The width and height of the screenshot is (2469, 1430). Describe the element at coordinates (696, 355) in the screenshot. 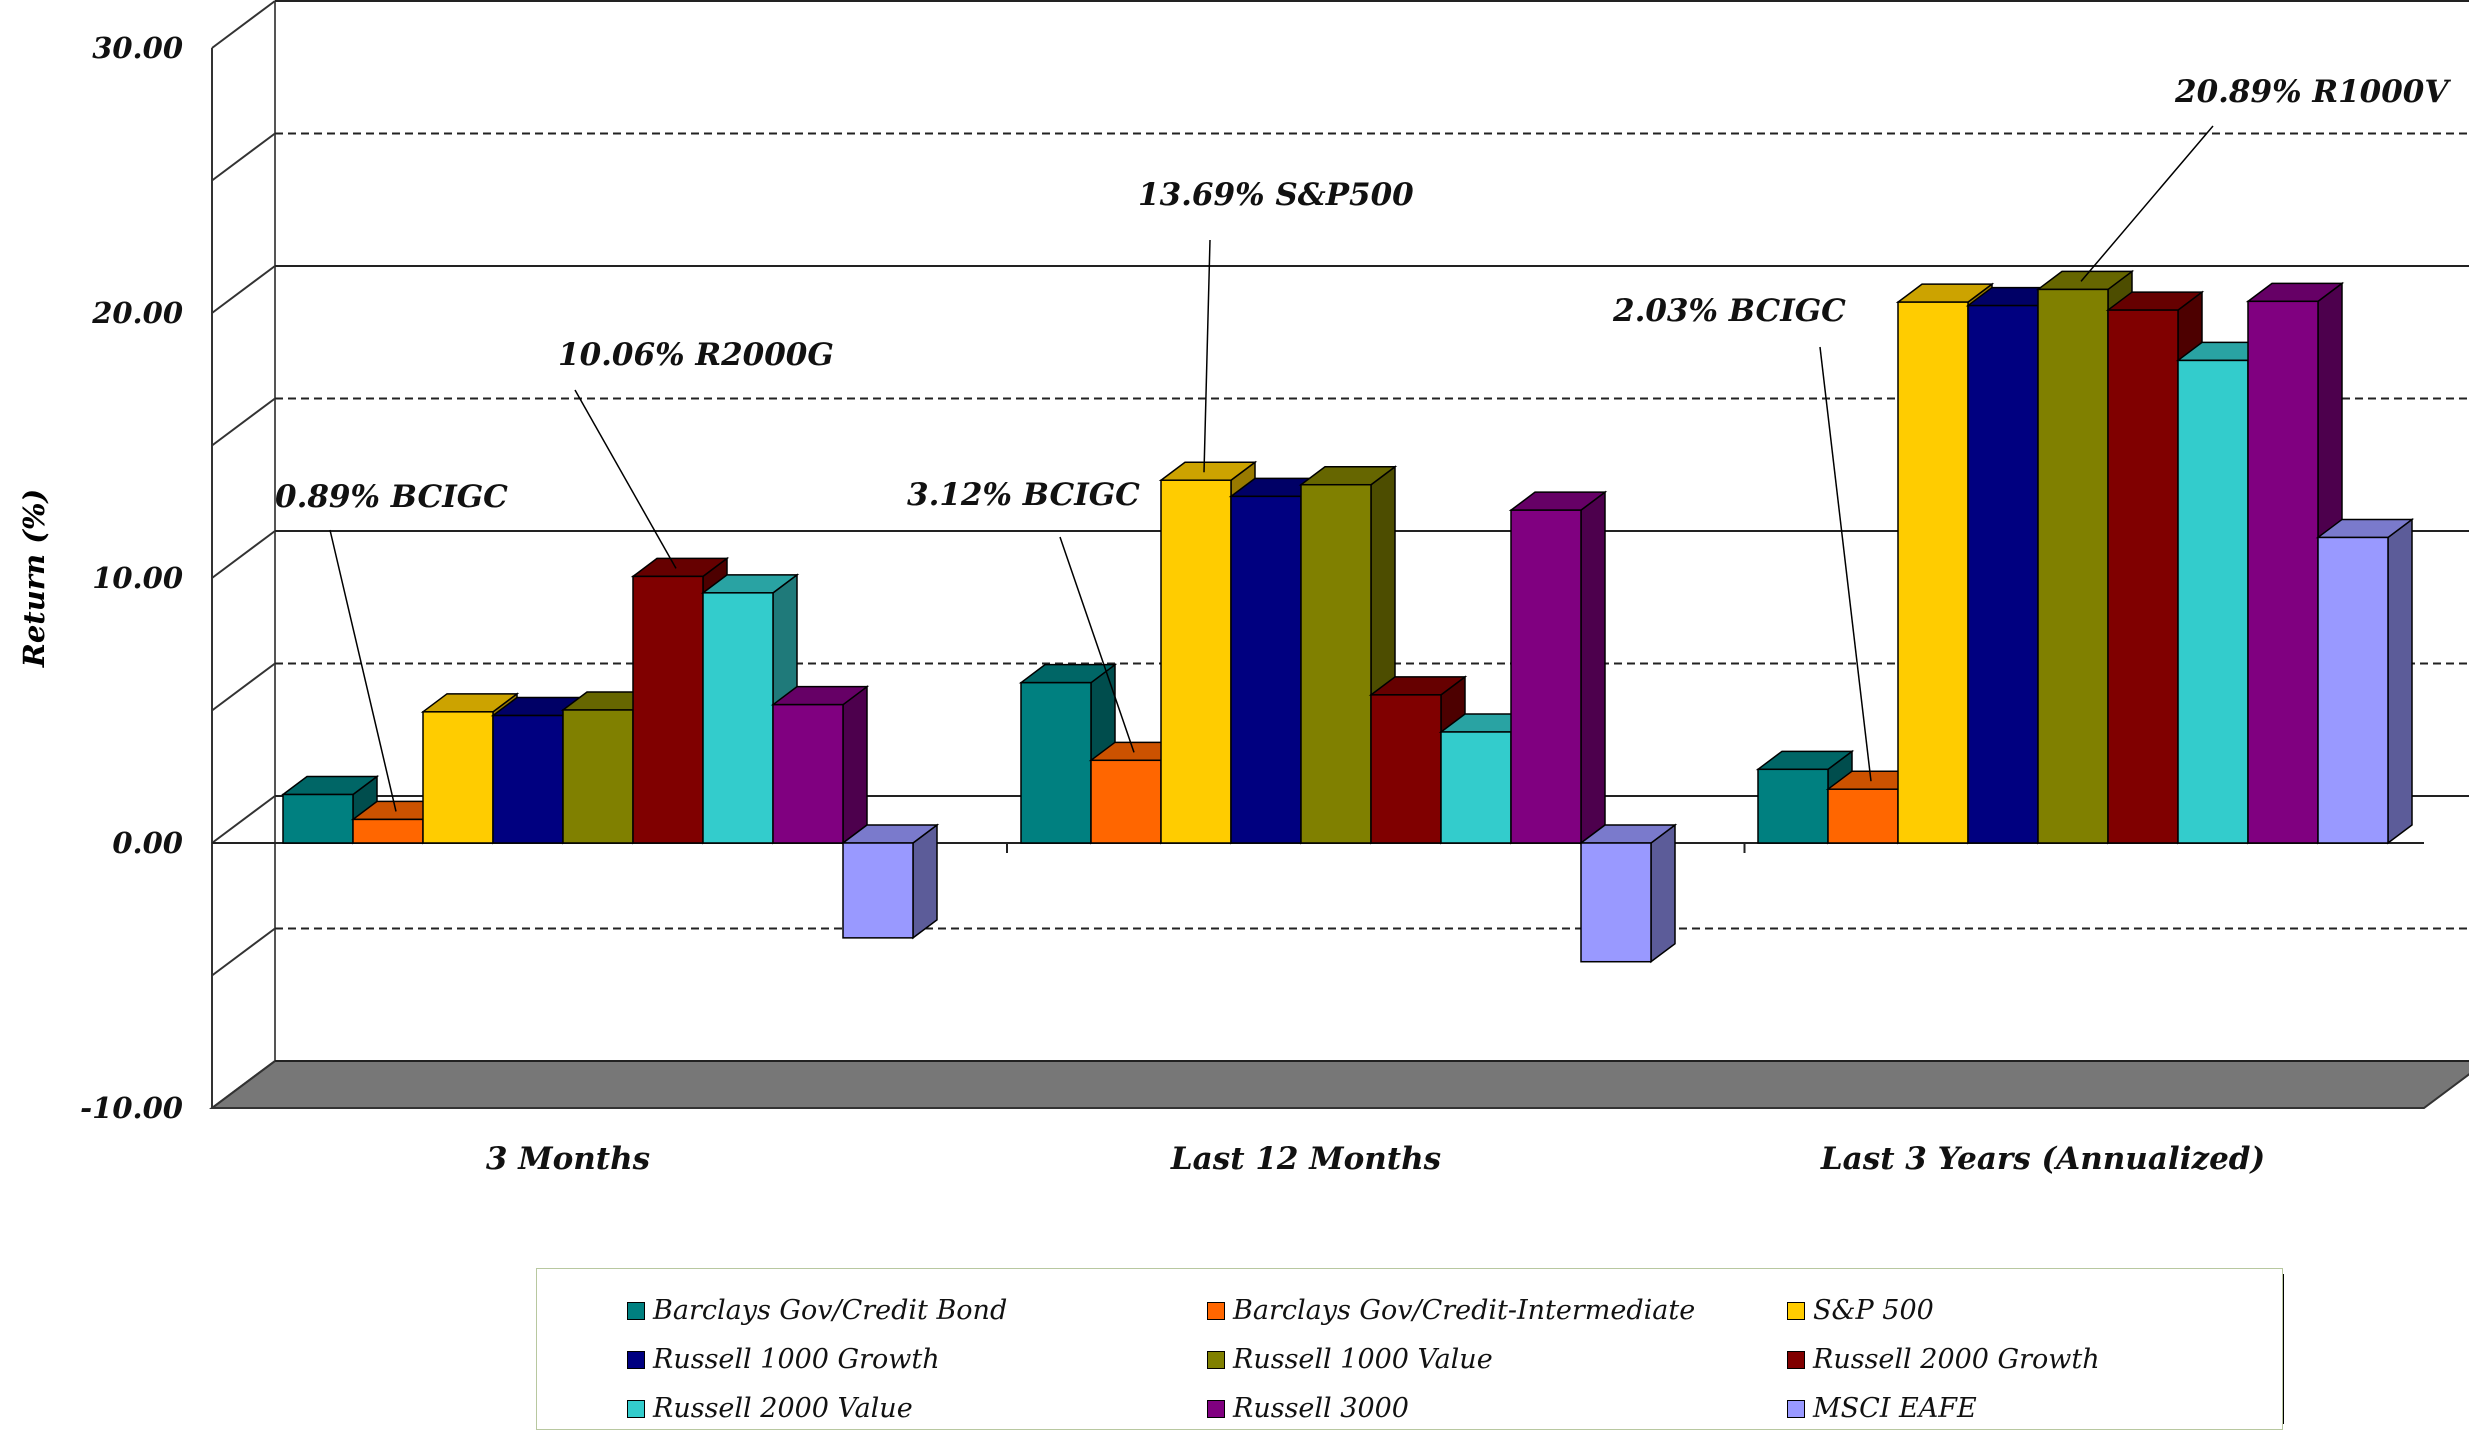

I see `annotation-label: 10.06% R2000G` at that location.